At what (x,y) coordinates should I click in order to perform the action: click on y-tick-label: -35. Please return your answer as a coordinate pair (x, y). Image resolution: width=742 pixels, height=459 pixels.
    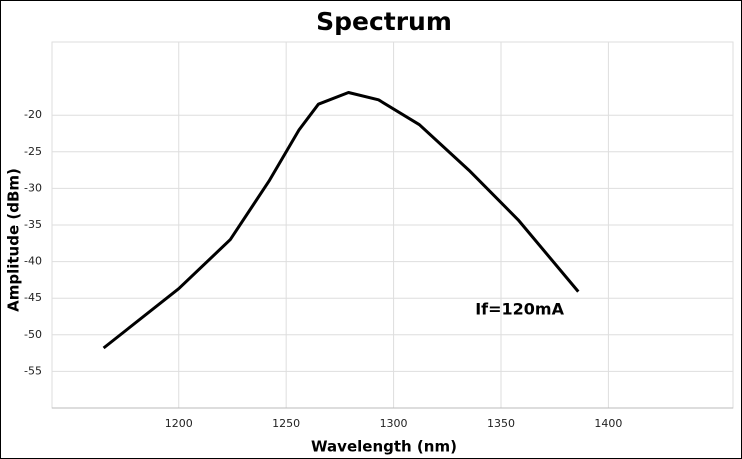
    Looking at the image, I should click on (33, 224).